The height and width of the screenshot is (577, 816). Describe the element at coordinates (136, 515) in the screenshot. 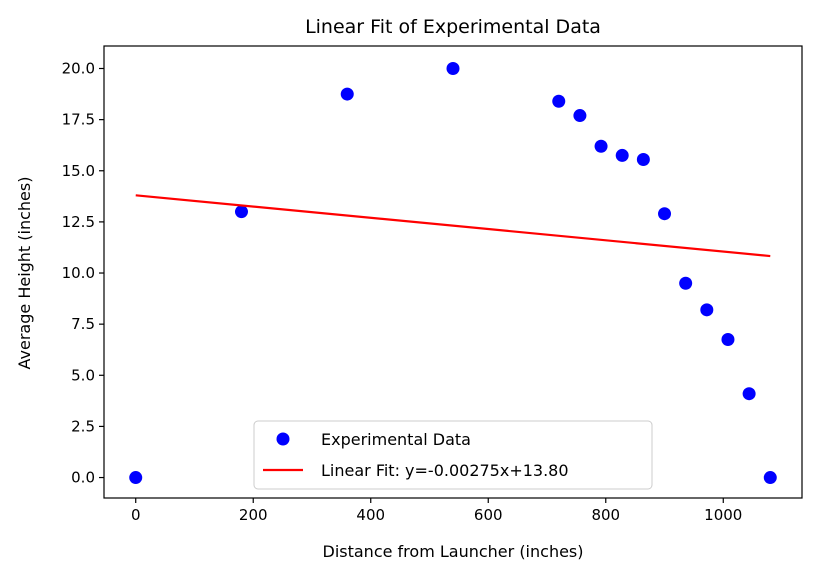

I see `x-tick-label: 0` at that location.